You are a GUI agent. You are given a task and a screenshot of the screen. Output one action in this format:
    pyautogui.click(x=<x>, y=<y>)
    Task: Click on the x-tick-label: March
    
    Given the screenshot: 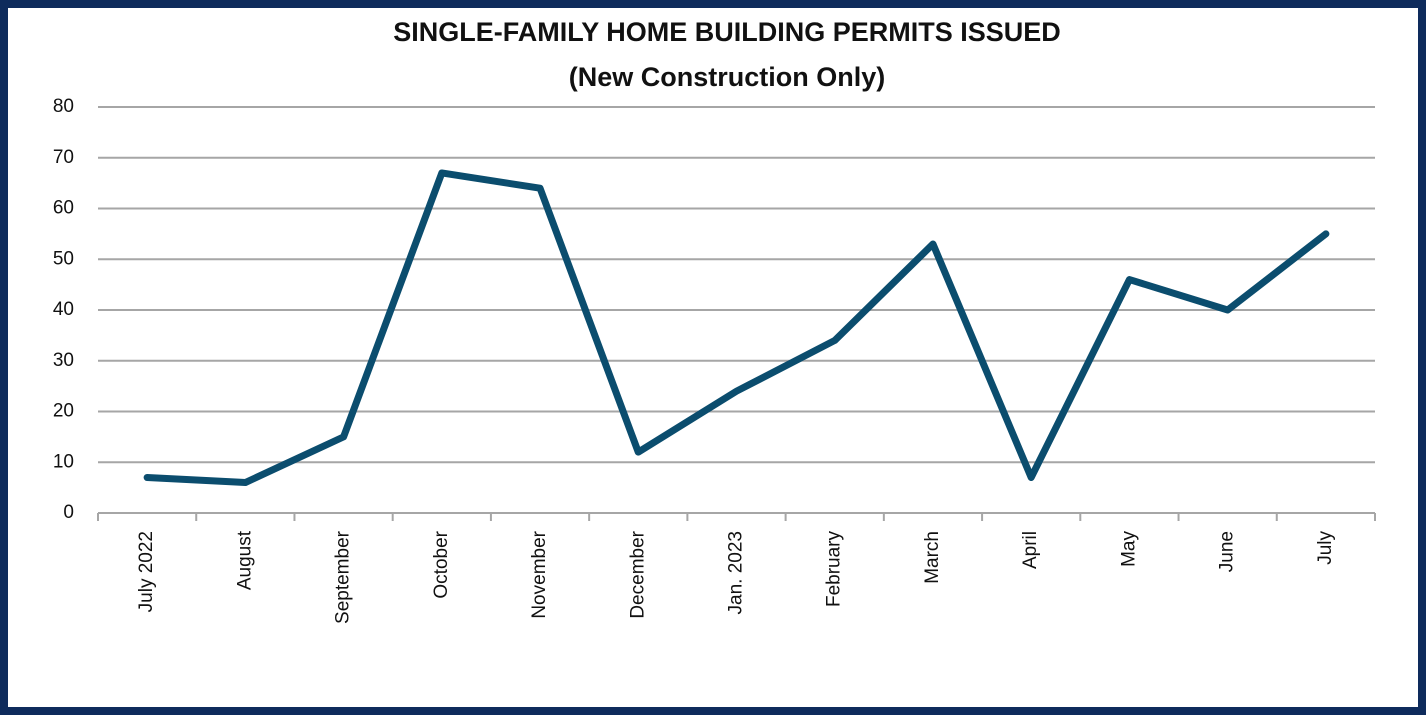 What is the action you would take?
    pyautogui.click(x=932, y=557)
    